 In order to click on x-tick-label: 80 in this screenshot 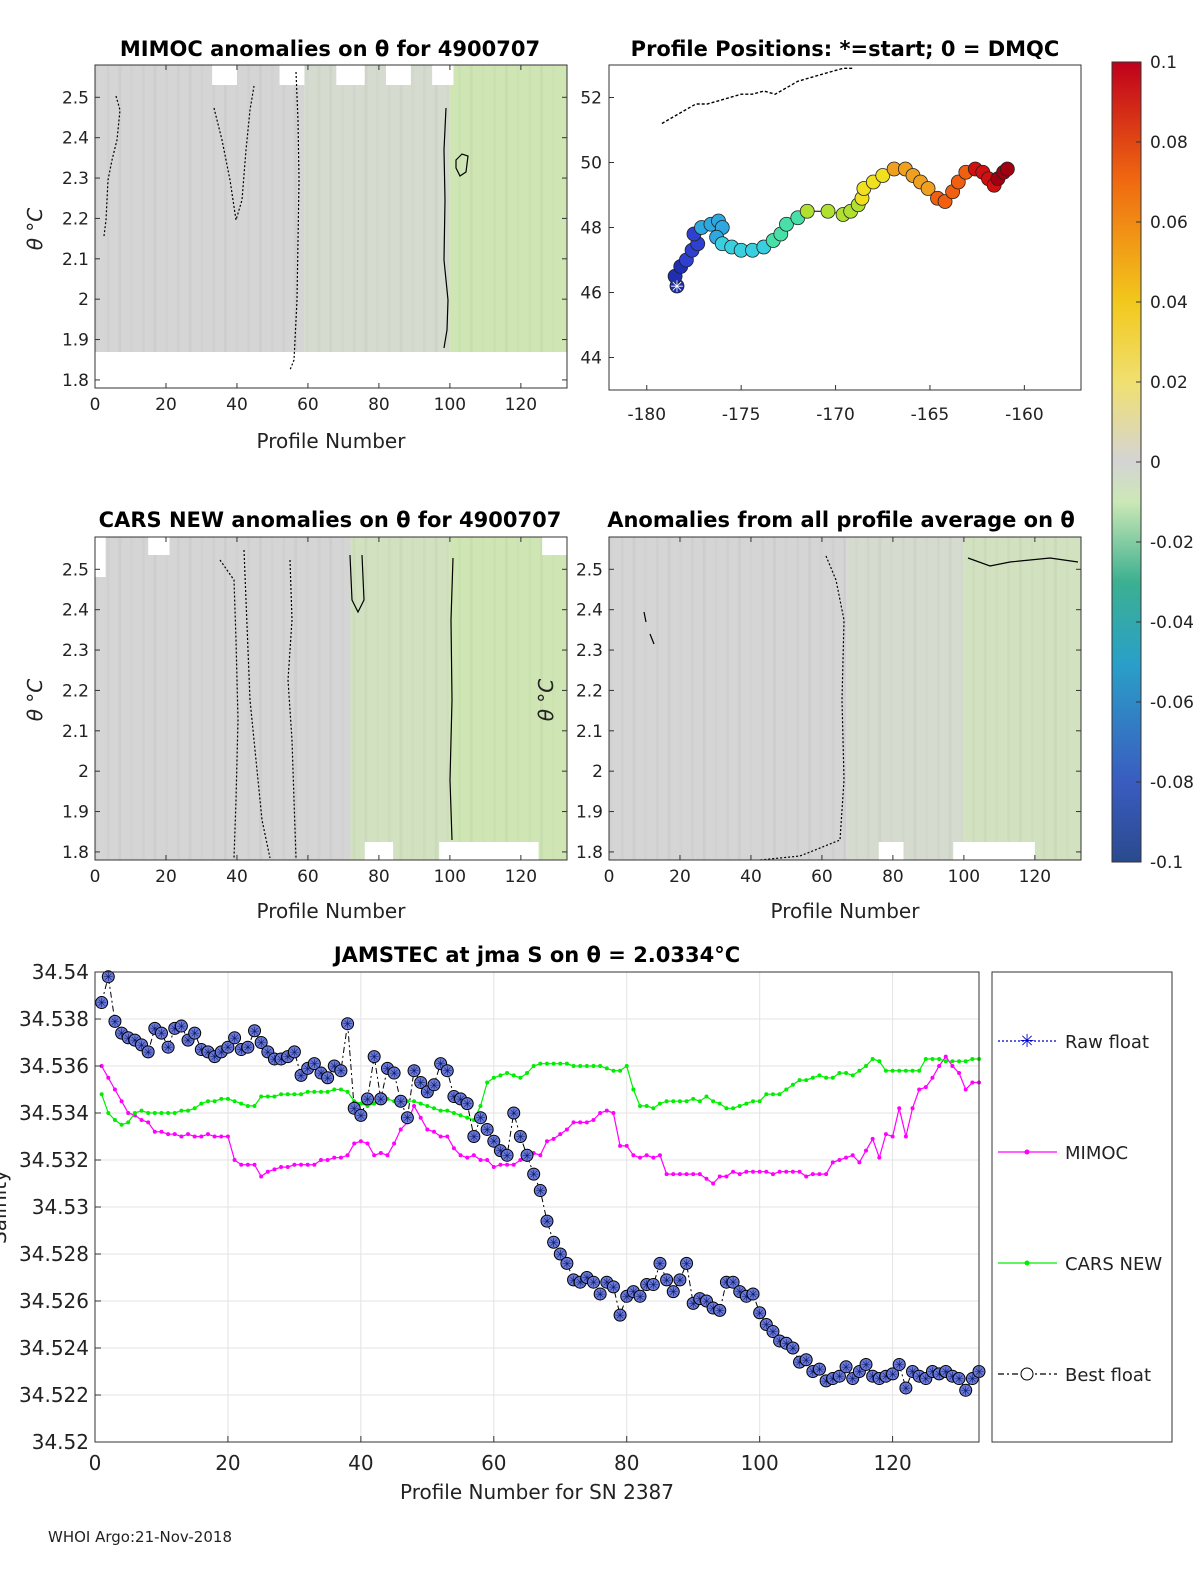, I will do `click(379, 877)`.